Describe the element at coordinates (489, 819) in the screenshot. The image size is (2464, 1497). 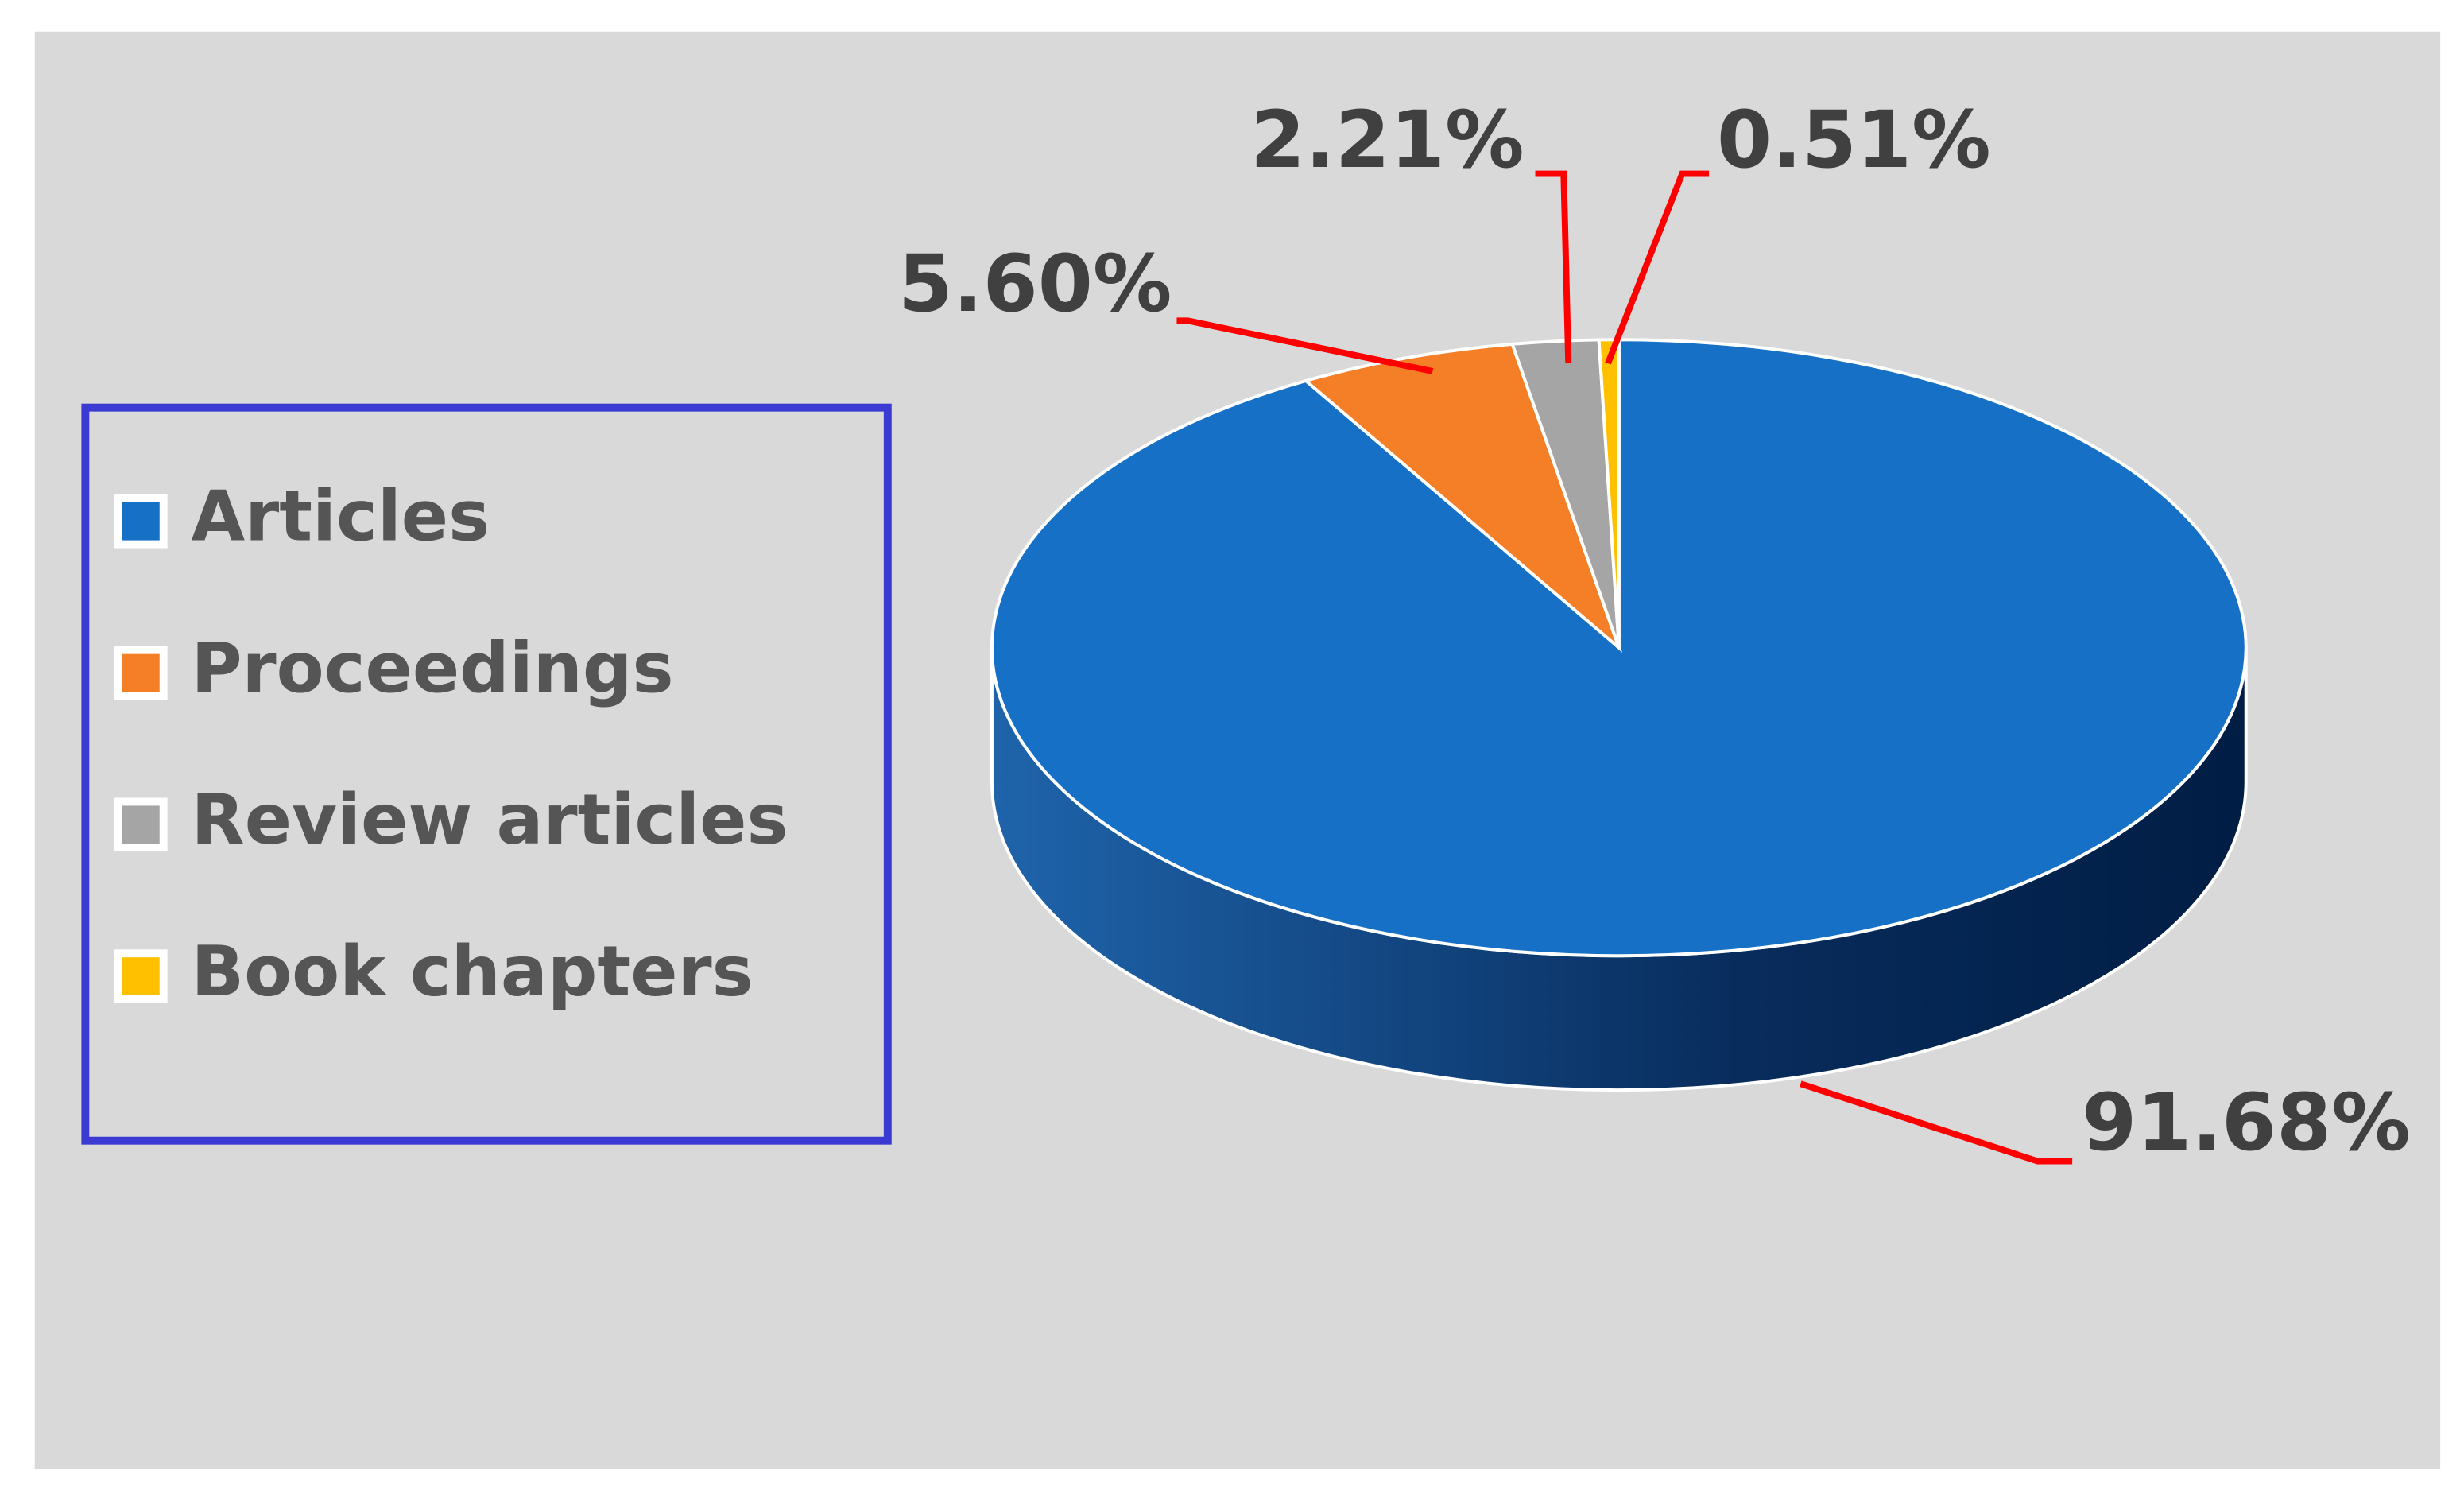
I see `legend-label: Review articles` at that location.